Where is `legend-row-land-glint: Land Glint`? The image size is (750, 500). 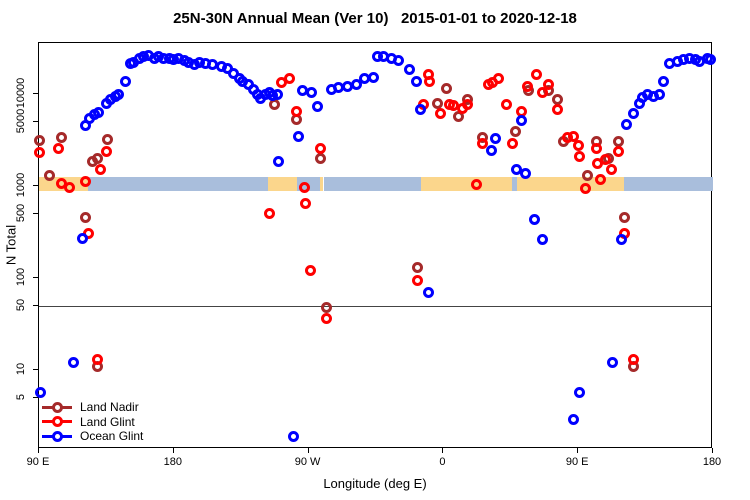 legend-row-land-glint: Land Glint is located at coordinates (92, 422).